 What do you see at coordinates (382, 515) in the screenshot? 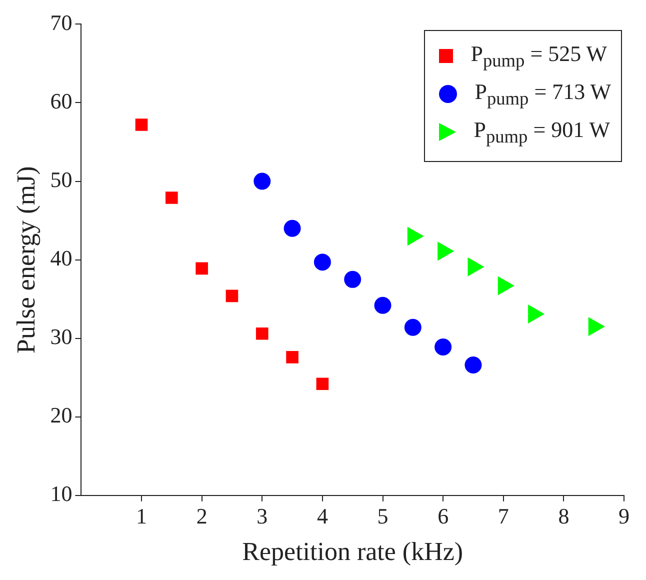
I see `x-tick-label: 5` at bounding box center [382, 515].